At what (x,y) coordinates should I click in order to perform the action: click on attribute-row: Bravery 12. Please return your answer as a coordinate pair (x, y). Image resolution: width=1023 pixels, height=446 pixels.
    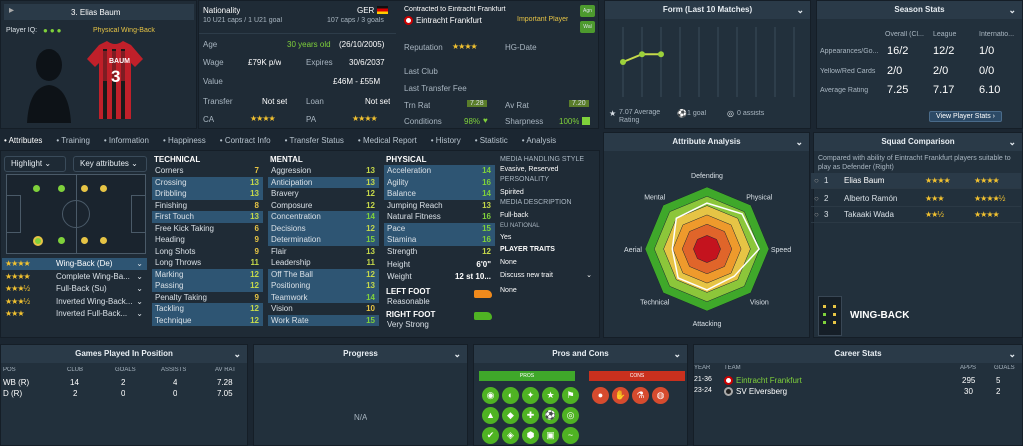
    Looking at the image, I should click on (323, 194).